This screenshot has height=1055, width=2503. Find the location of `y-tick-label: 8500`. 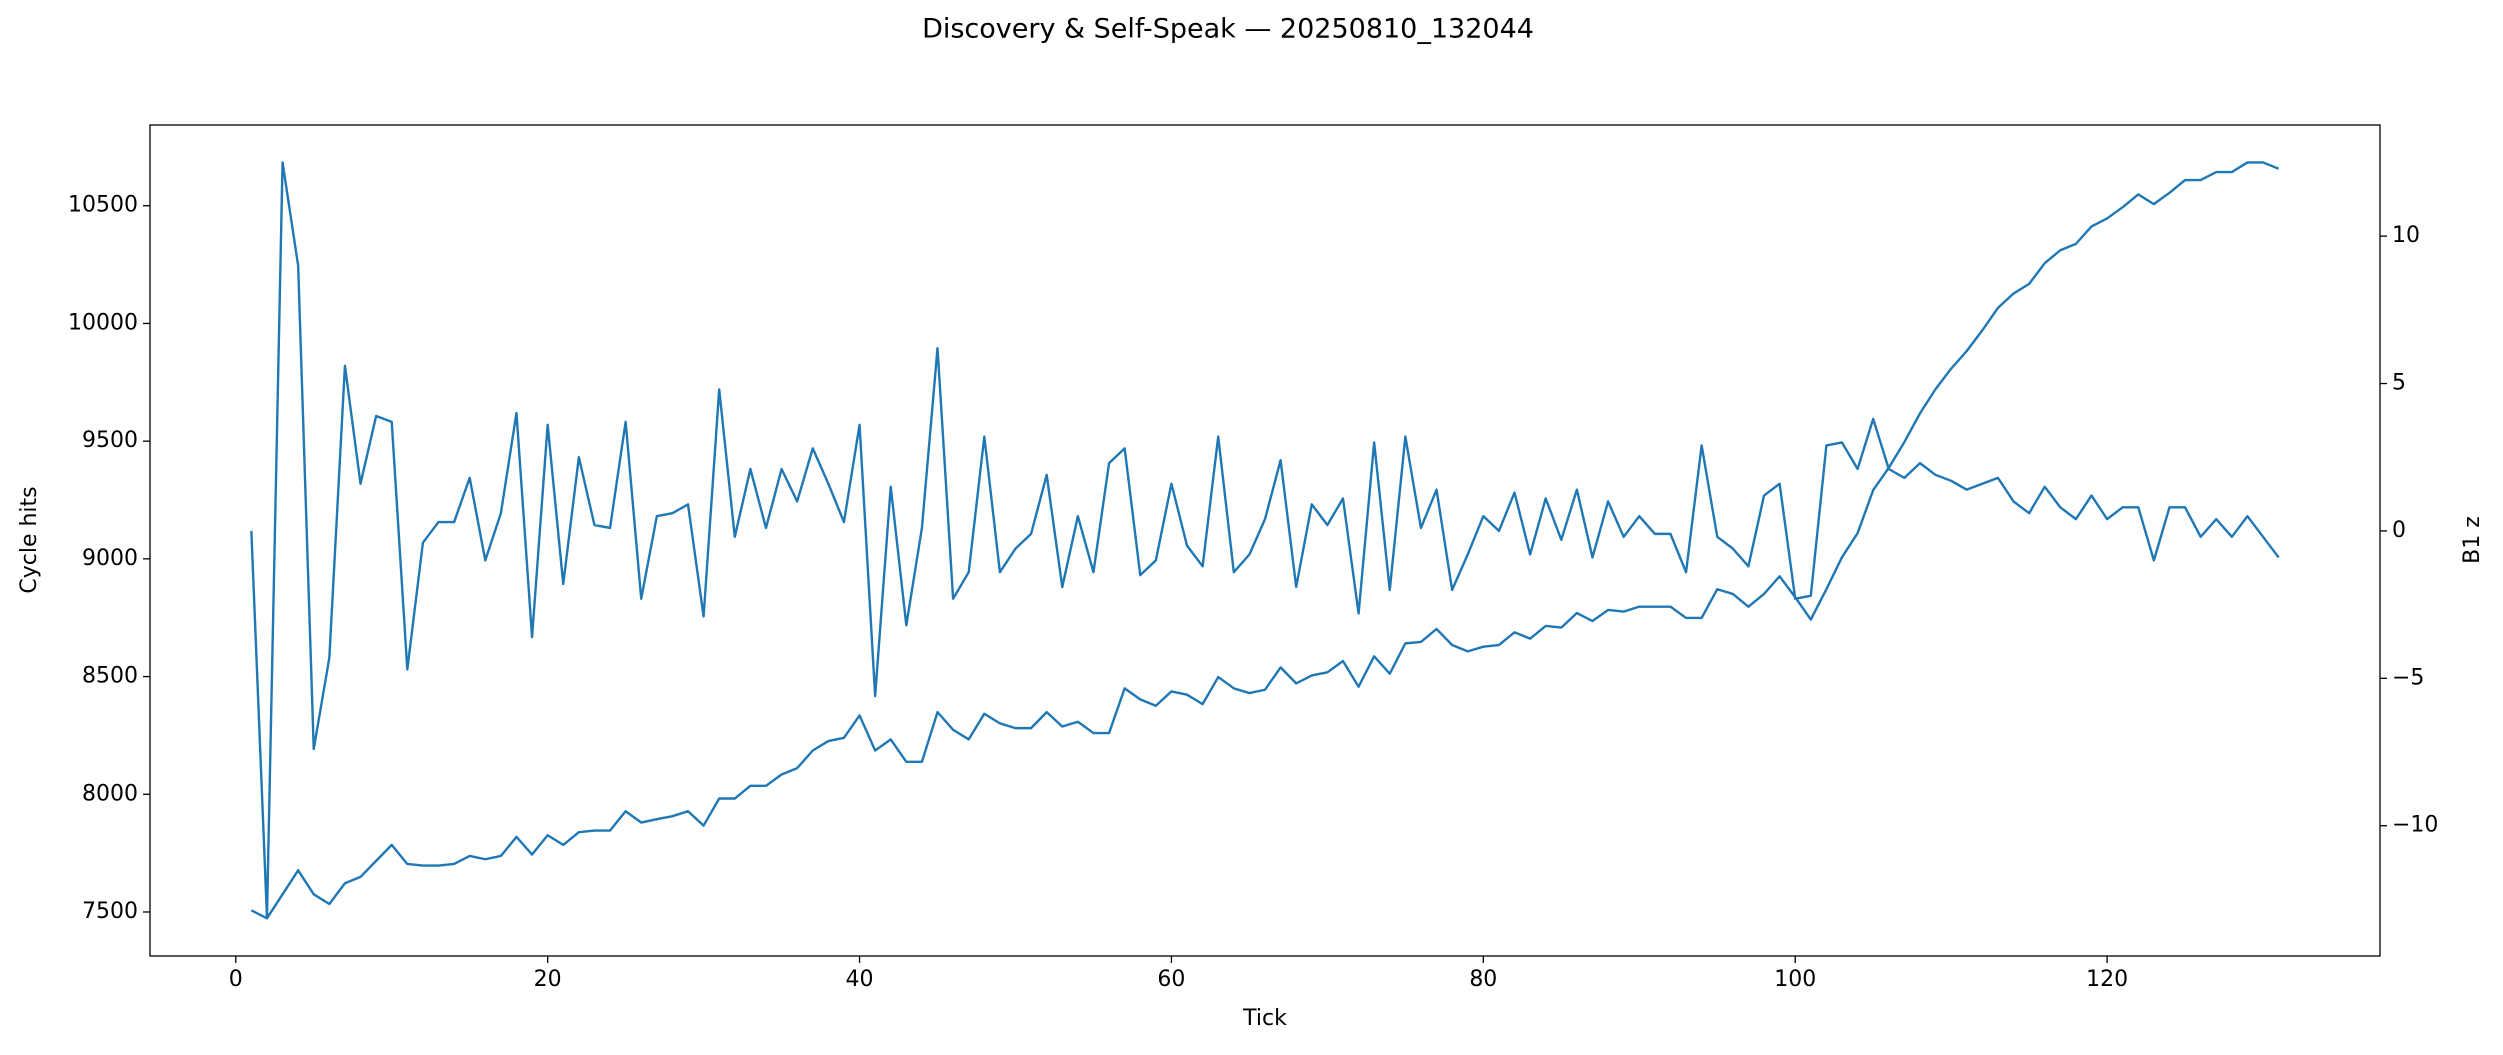

y-tick-label: 8500 is located at coordinates (110, 676).